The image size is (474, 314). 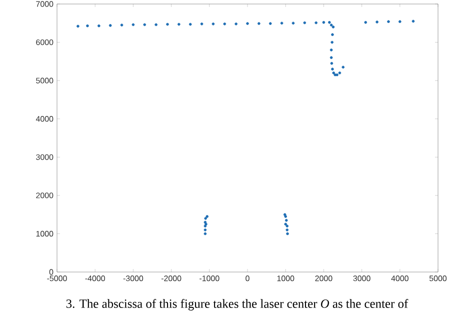 I want to click on text: 3. The abscissa of this figure takes the laser center O as the center of, so click(x=237, y=304).